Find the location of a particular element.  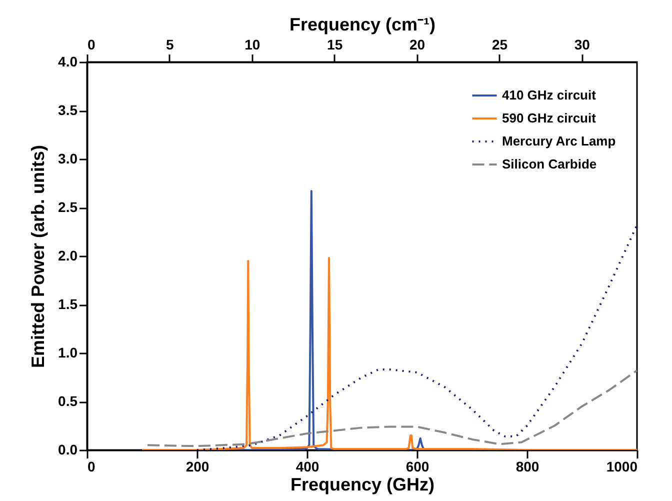

x2-tick-label: 10 is located at coordinates (252, 44).